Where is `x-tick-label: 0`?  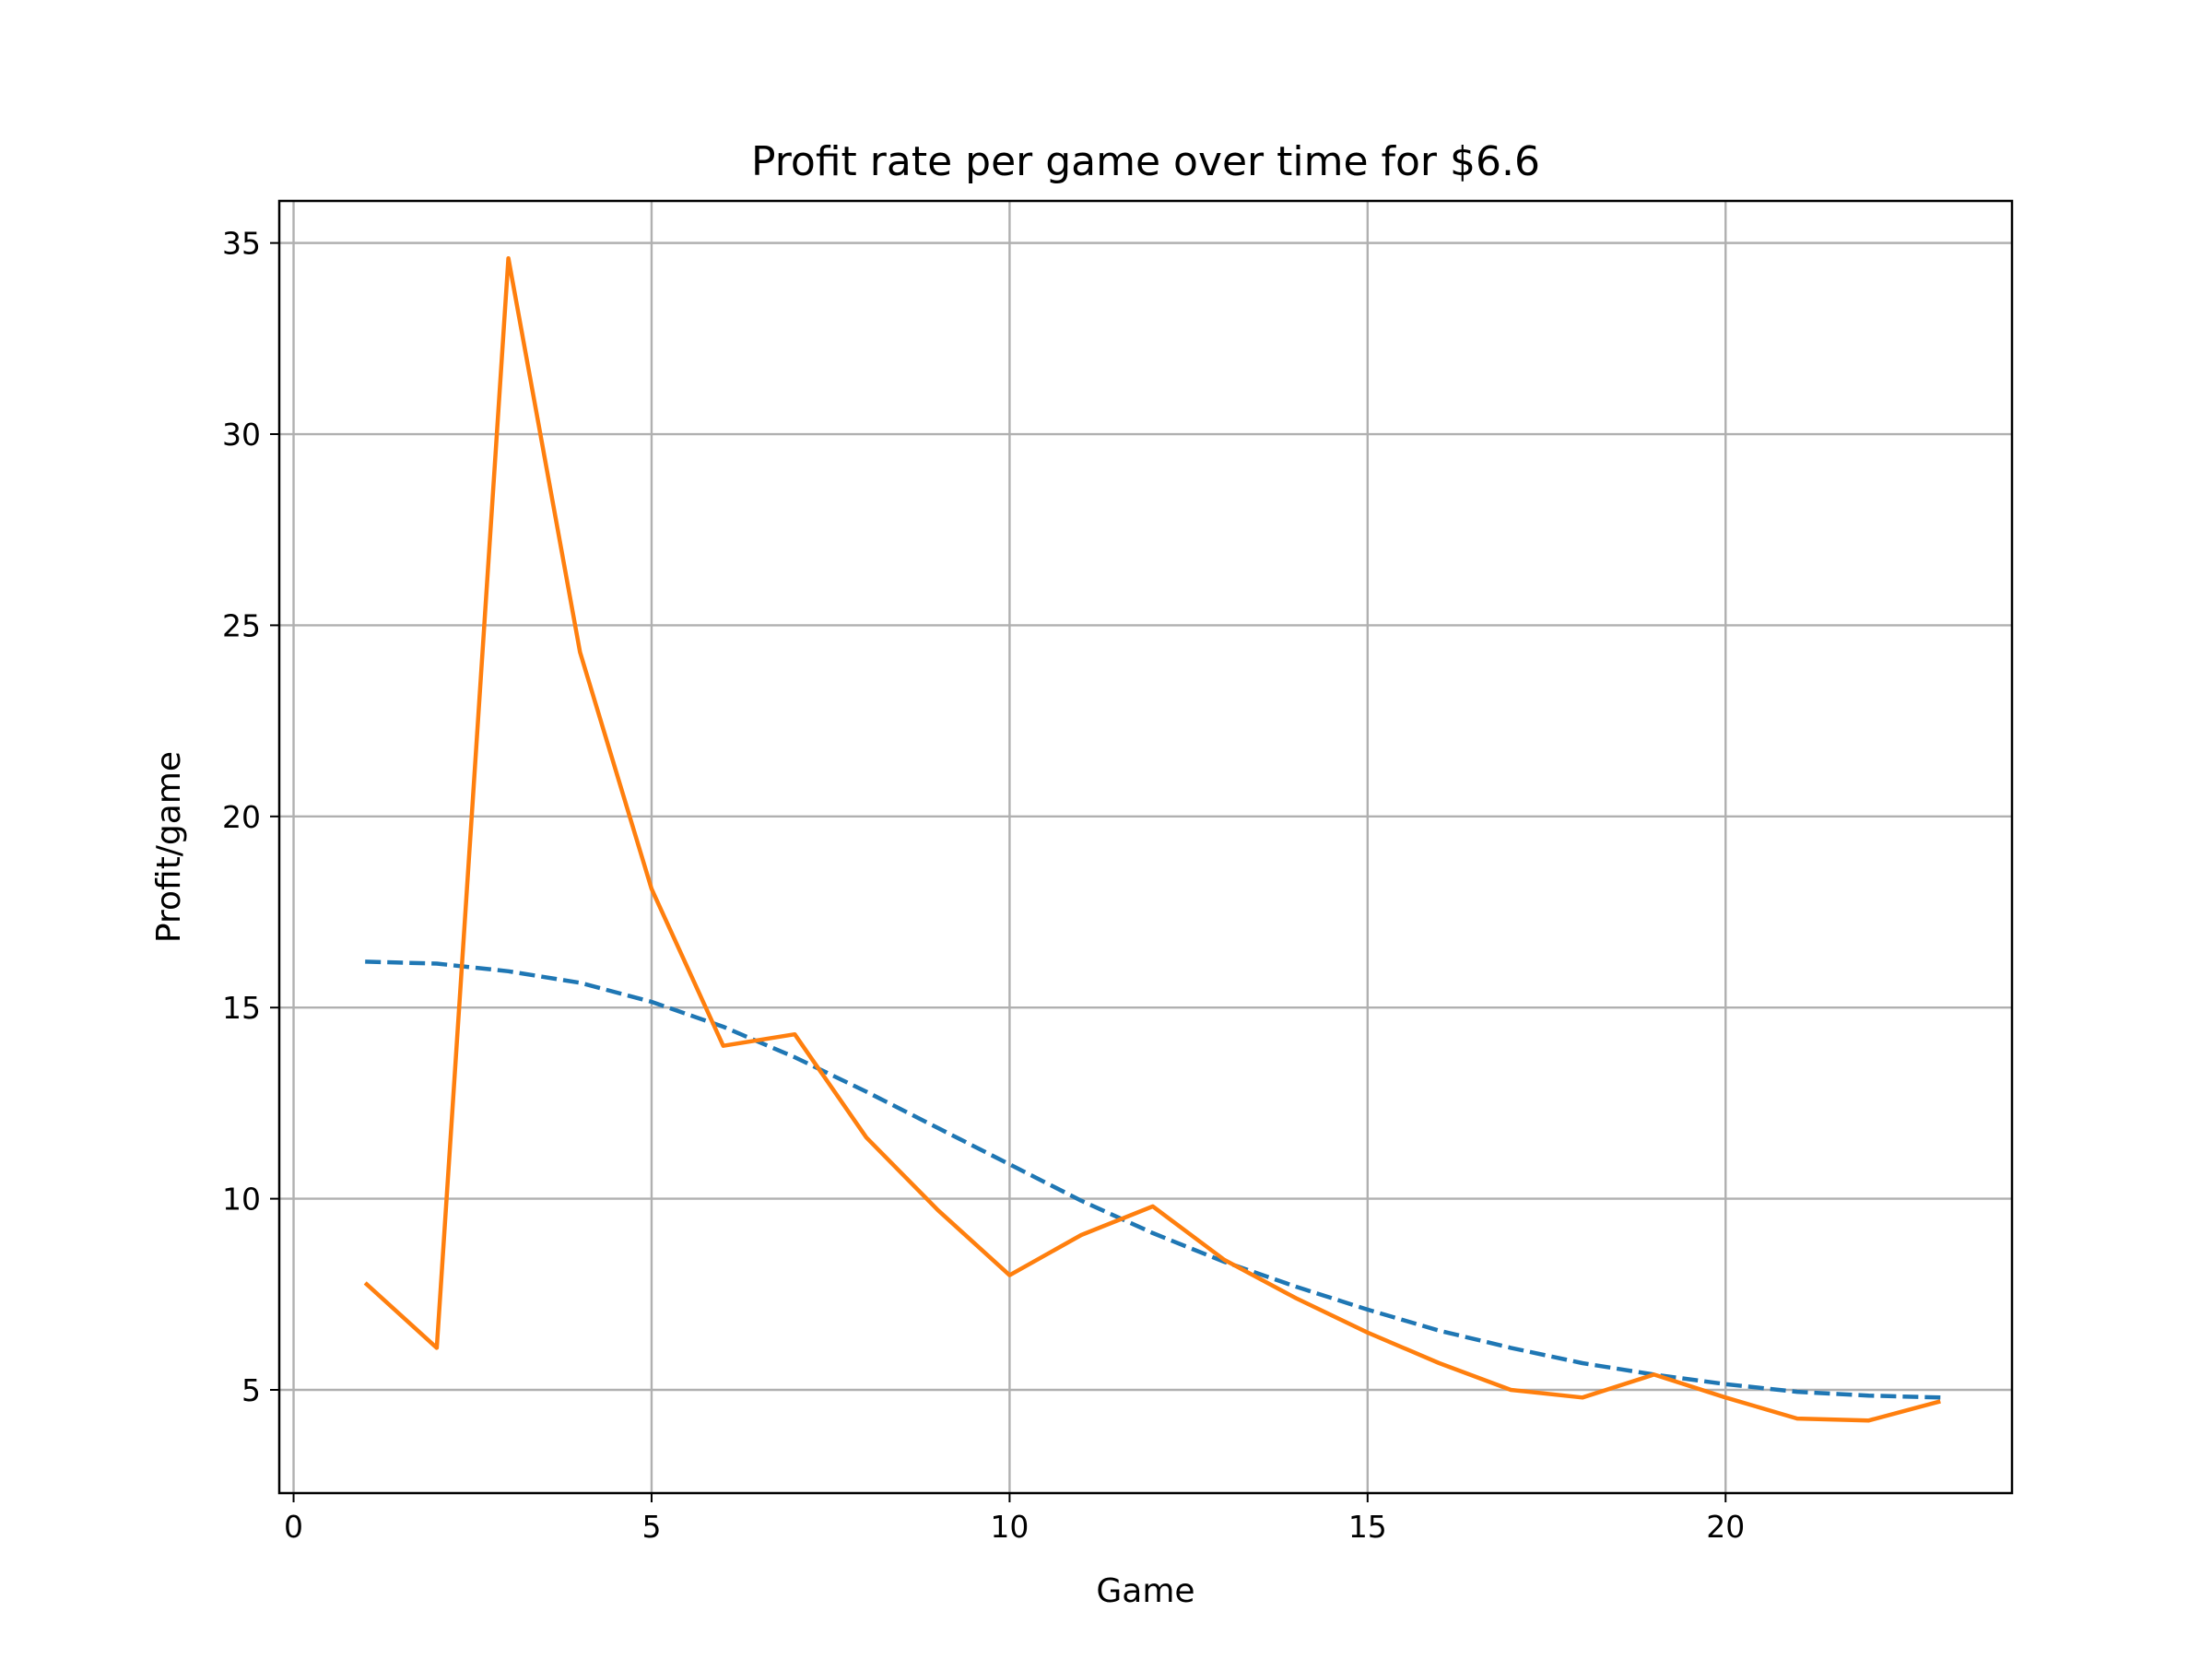
x-tick-label: 0 is located at coordinates (293, 1527).